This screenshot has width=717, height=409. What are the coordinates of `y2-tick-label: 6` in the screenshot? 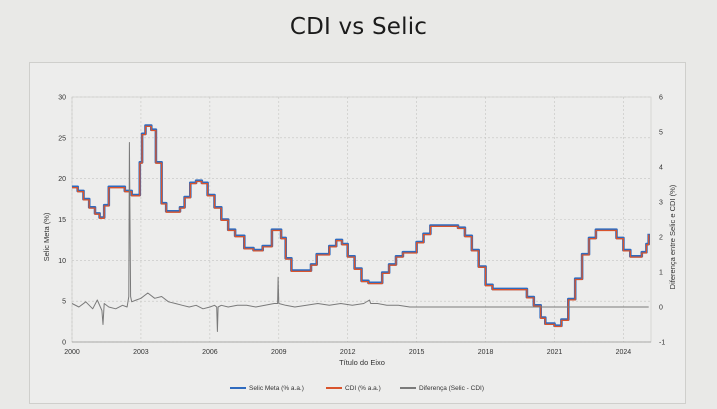 It's located at (661, 98).